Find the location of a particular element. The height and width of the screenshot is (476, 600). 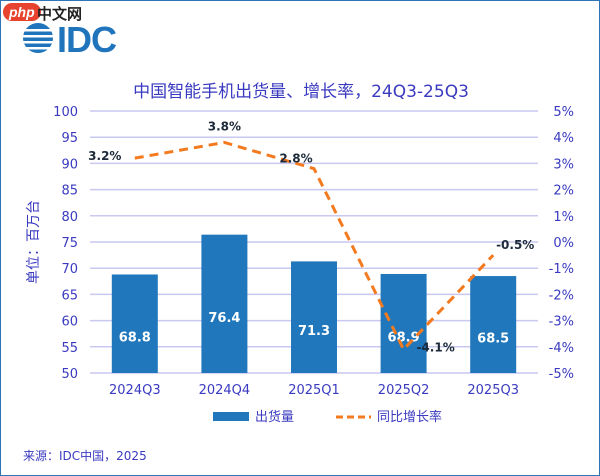

bar-label: 68.8 is located at coordinates (135, 338).